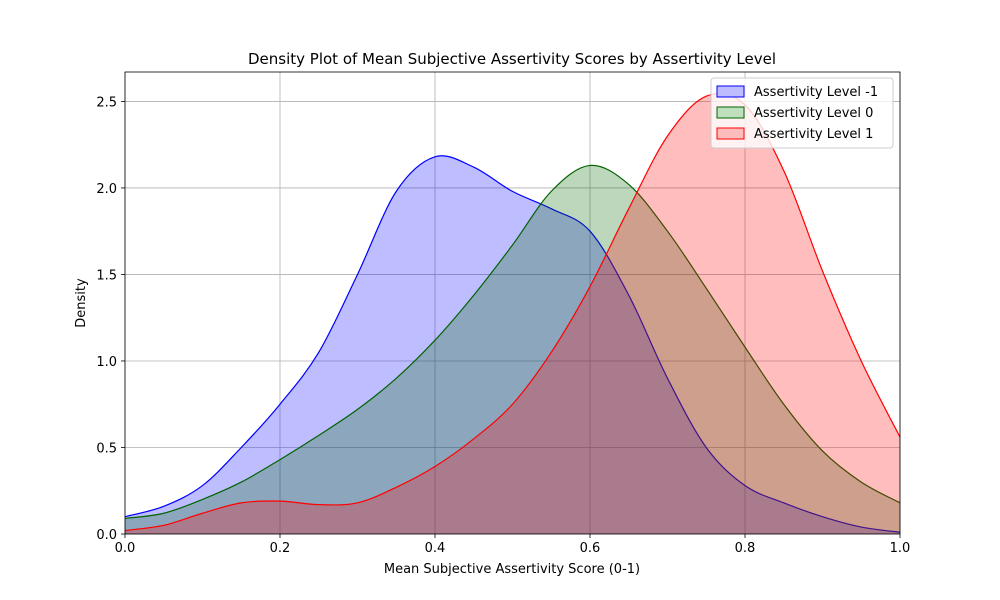 The height and width of the screenshot is (600, 1000). I want to click on x-tick-label: 0.2, so click(280, 548).